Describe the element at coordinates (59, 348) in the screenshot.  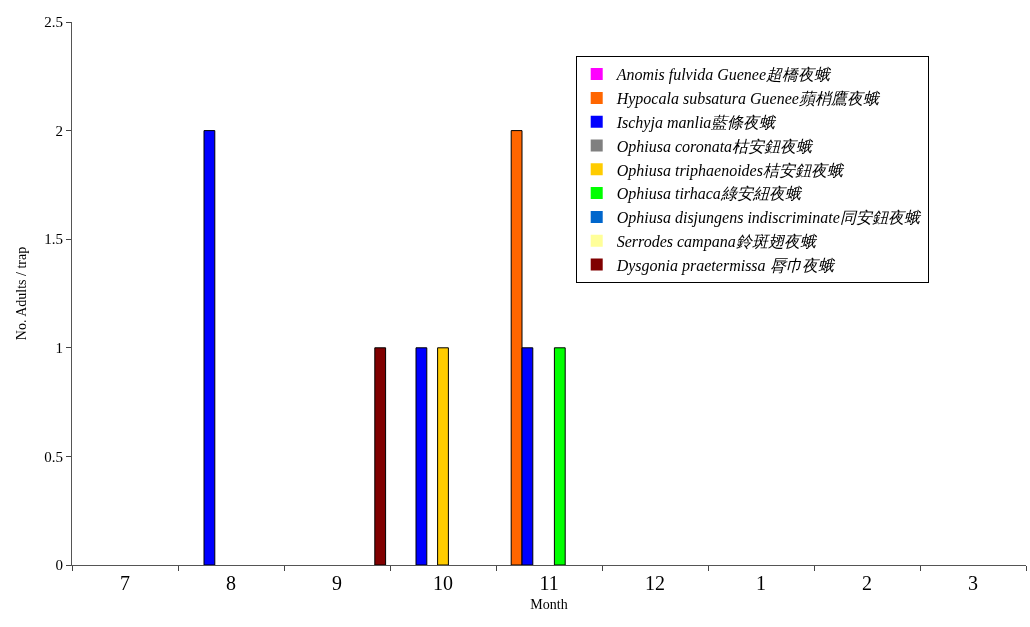
I see `y-tick-label: 1` at that location.